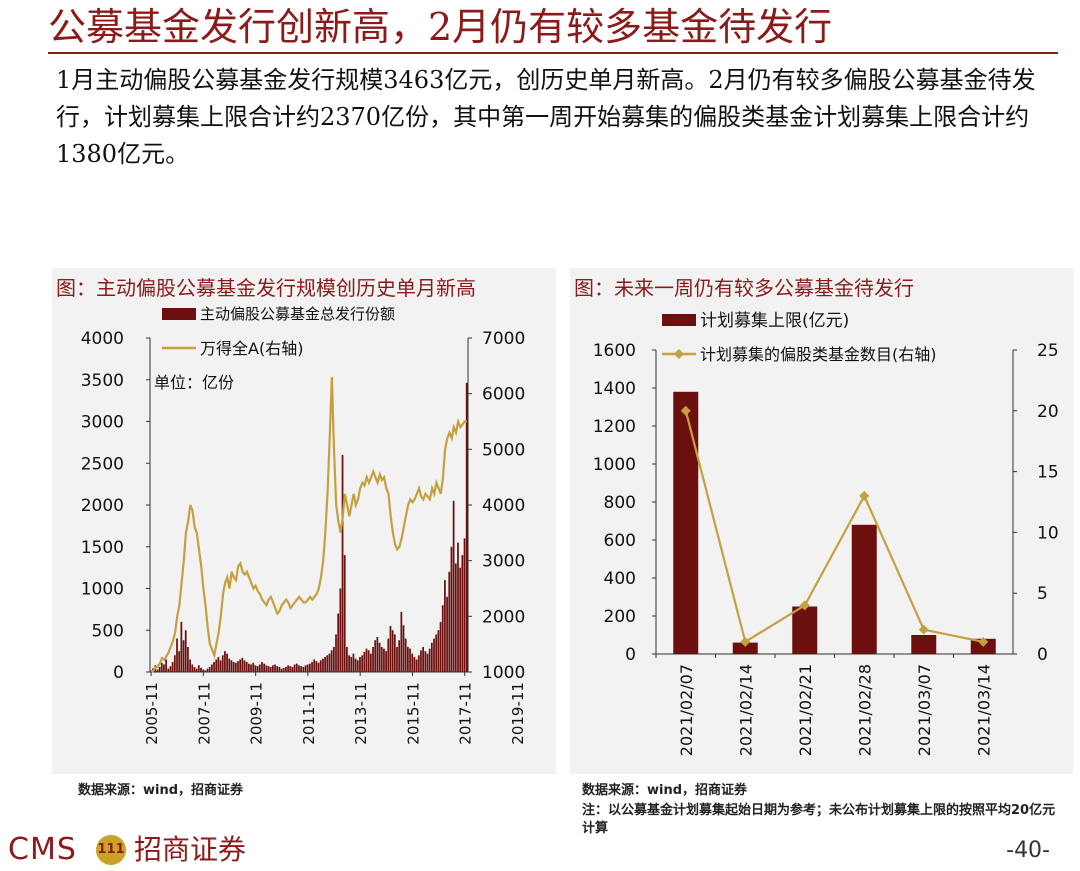 The height and width of the screenshot is (871, 1080). What do you see at coordinates (620, 541) in the screenshot?
I see `y-tick-label: 600` at bounding box center [620, 541].